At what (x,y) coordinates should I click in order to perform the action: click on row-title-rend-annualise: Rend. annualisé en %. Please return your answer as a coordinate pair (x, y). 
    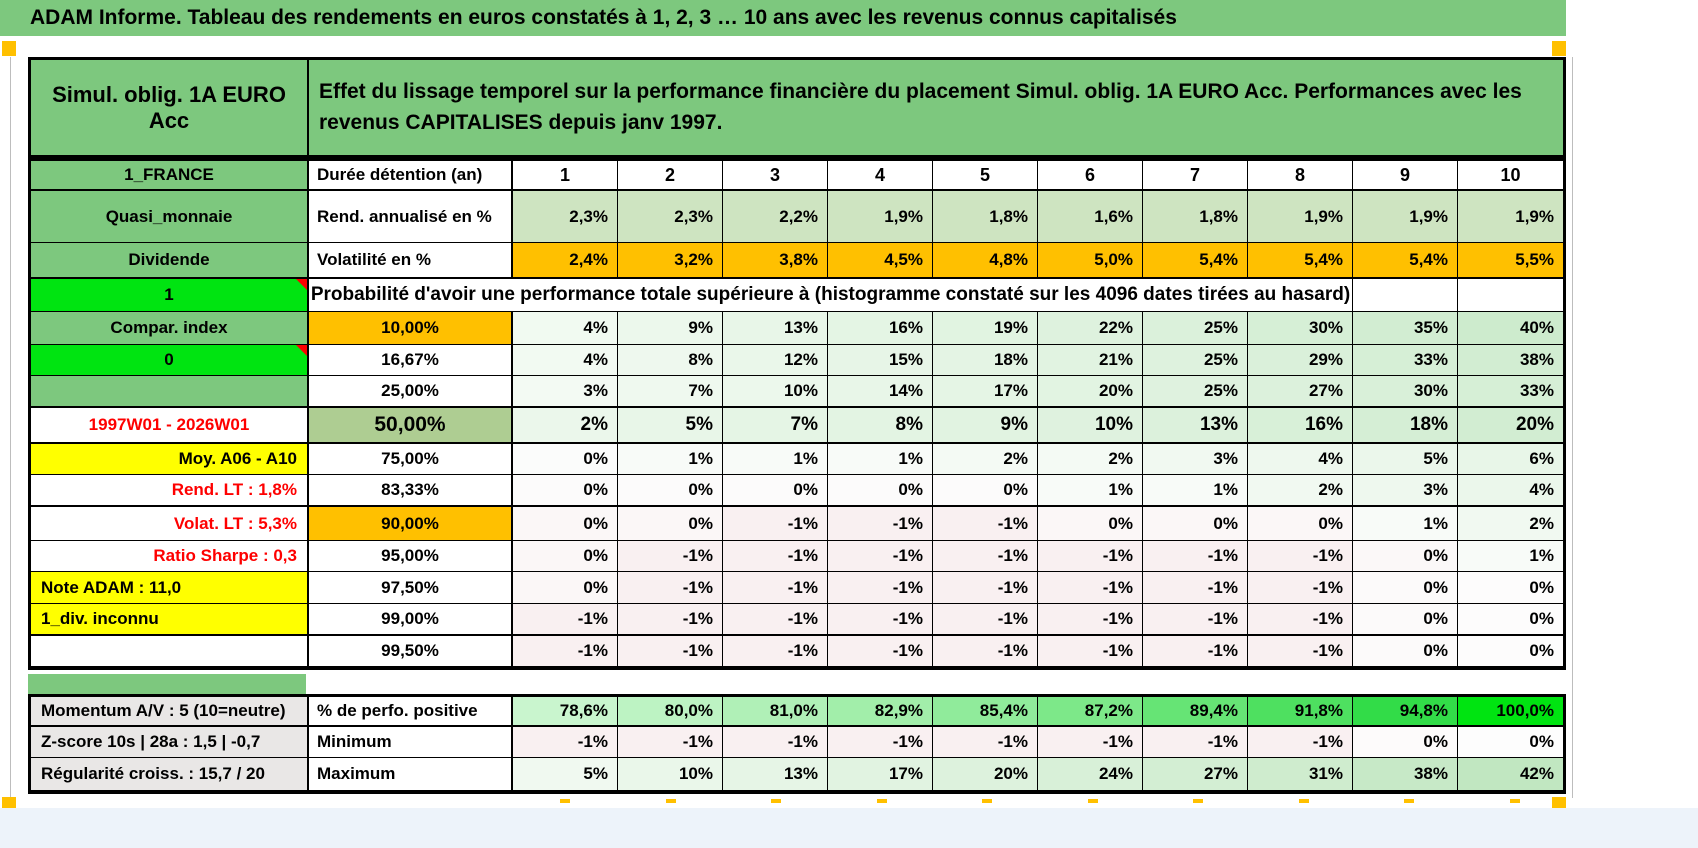
    Looking at the image, I should click on (411, 217).